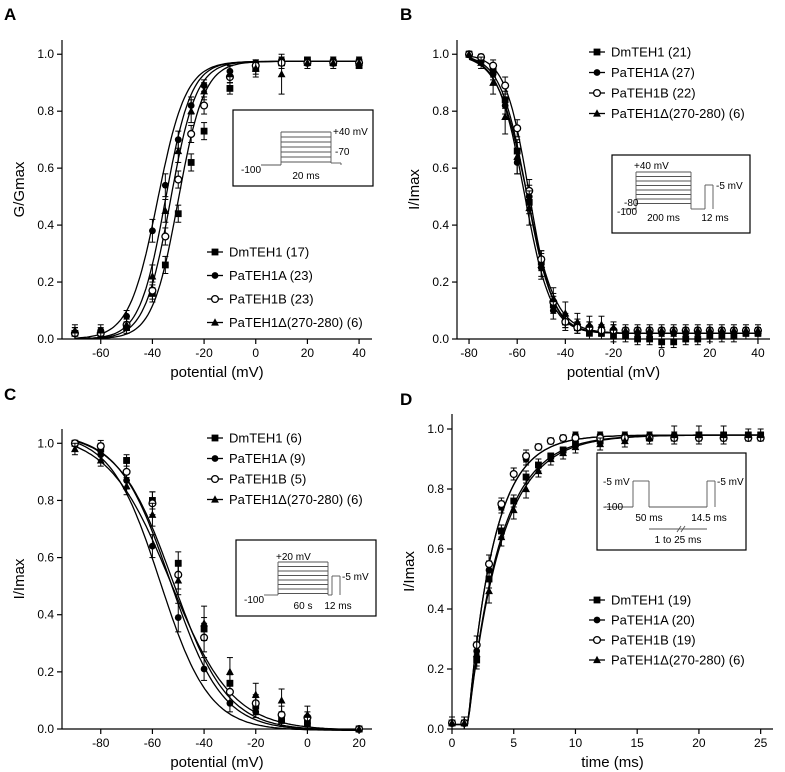 The height and width of the screenshot is (772, 785). Describe the element at coordinates (638, 743) in the screenshot. I see `x-tick-label: 15` at that location.